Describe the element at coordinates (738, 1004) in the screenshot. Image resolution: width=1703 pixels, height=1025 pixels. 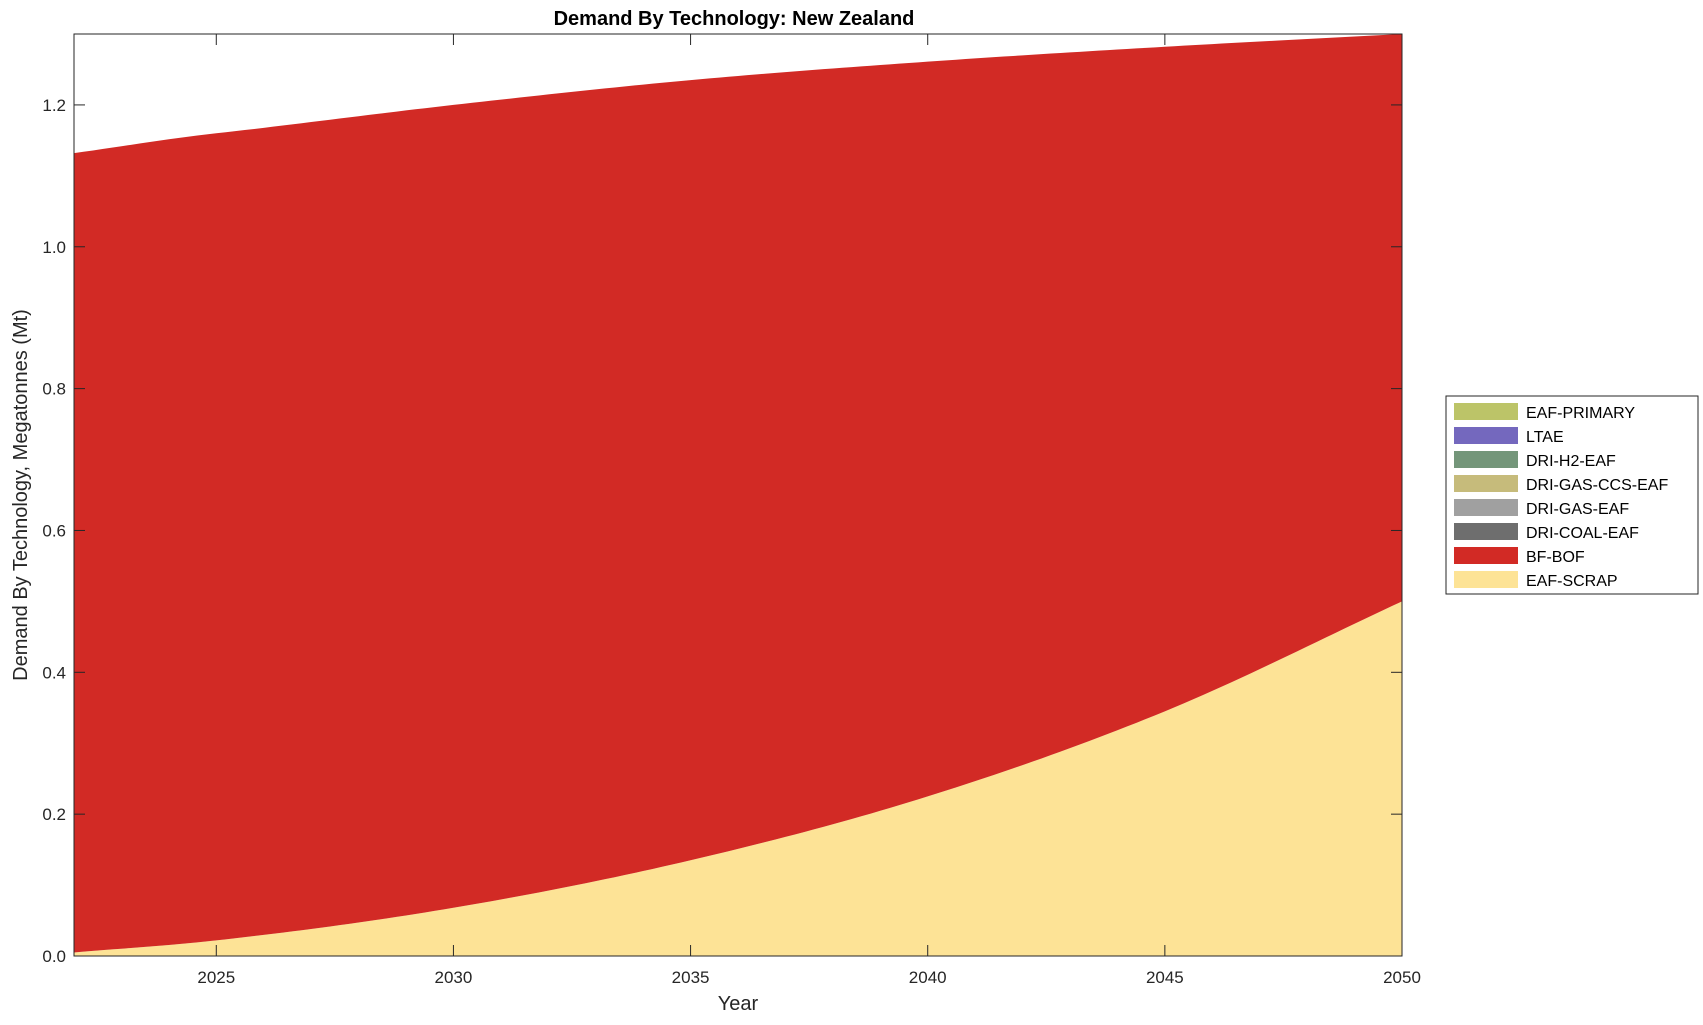
I see `x-axis-label: Year` at that location.